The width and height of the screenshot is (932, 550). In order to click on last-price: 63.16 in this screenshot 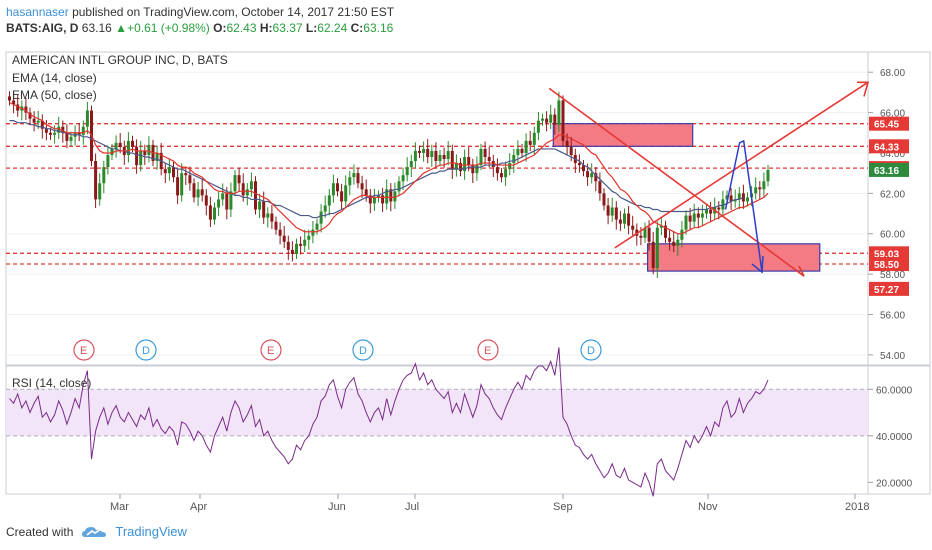, I will do `click(96, 28)`.